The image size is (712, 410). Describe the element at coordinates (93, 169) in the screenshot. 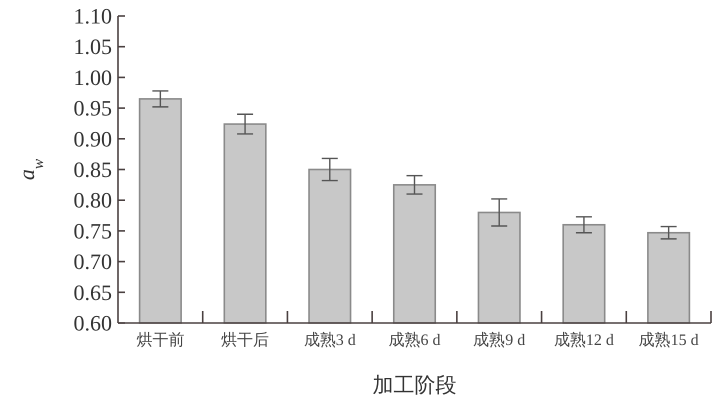

I see `y-tick-label: 0.85` at that location.